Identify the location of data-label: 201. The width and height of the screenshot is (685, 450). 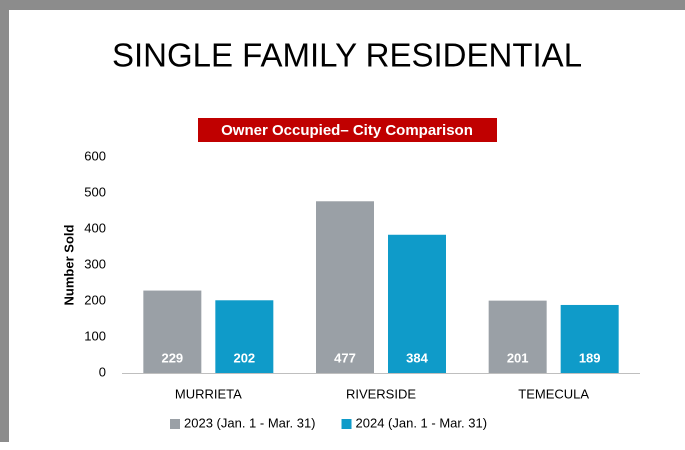
(518, 357).